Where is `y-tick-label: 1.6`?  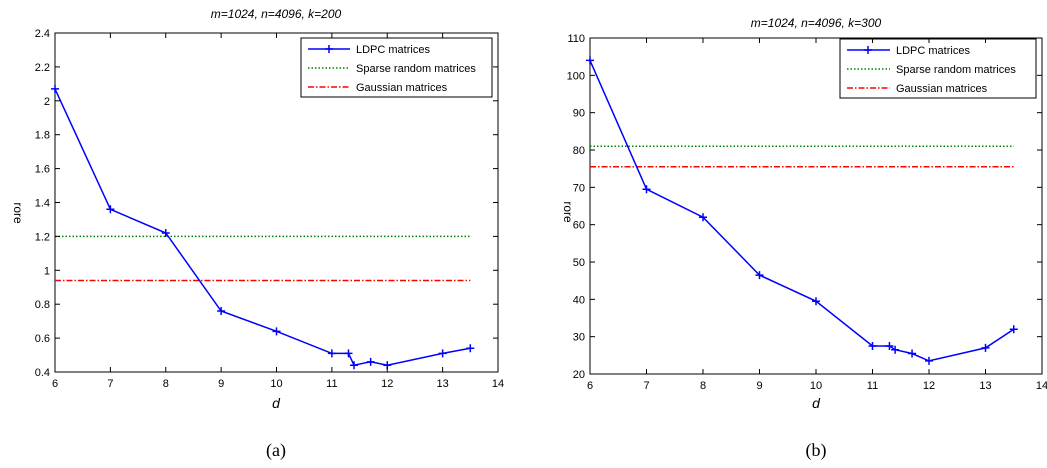
y-tick-label: 1.6 is located at coordinates (42, 170).